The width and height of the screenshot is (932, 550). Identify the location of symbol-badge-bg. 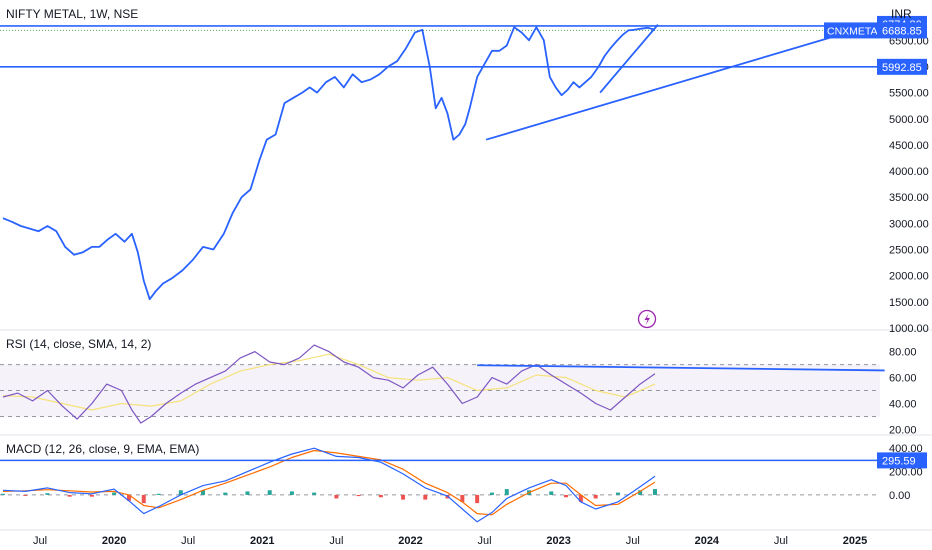
(851, 30).